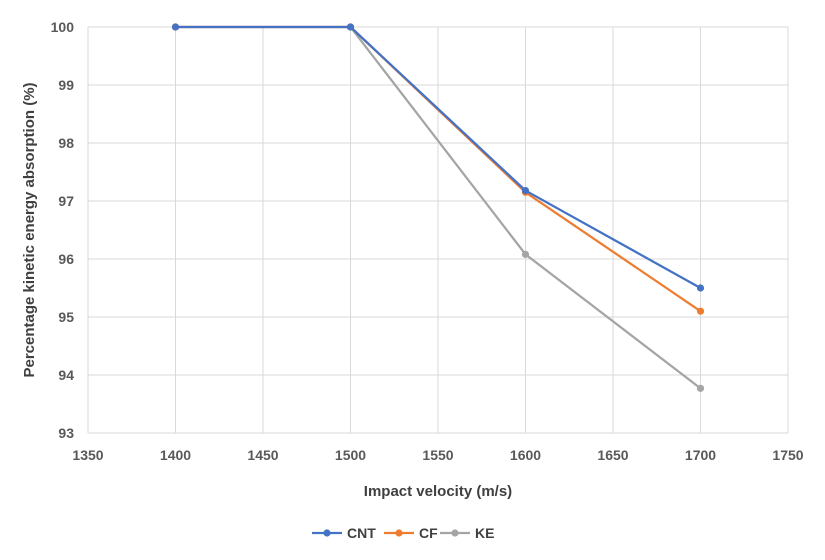 The height and width of the screenshot is (560, 825). I want to click on y-axis-title: Percentage kinetic energy absorption (%), so click(29, 229).